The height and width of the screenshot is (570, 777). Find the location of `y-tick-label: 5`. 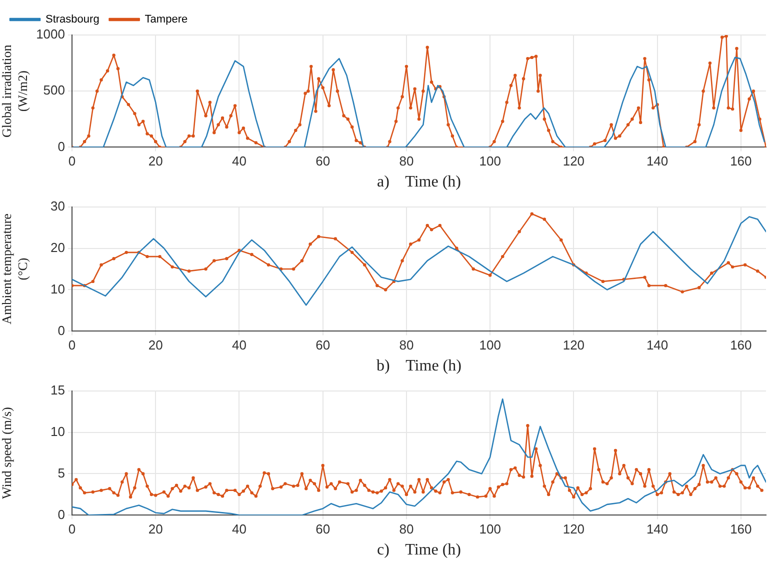

y-tick-label: 5 is located at coordinates (61, 472).